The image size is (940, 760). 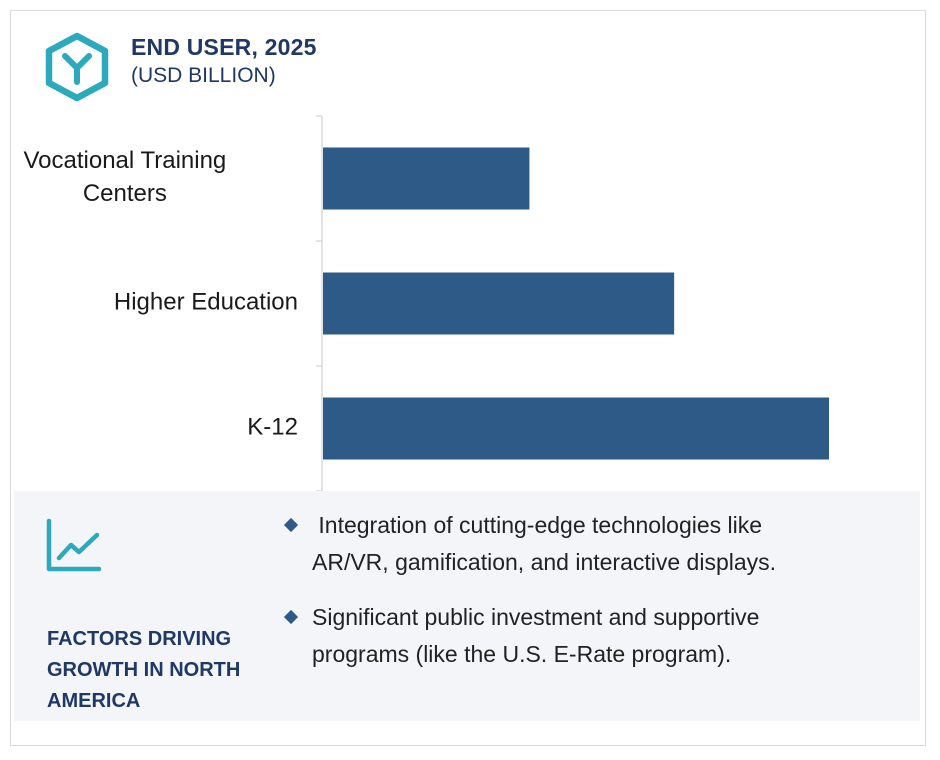 What do you see at coordinates (203, 75) in the screenshot?
I see `chart-subtitle: (USD BILLION)` at bounding box center [203, 75].